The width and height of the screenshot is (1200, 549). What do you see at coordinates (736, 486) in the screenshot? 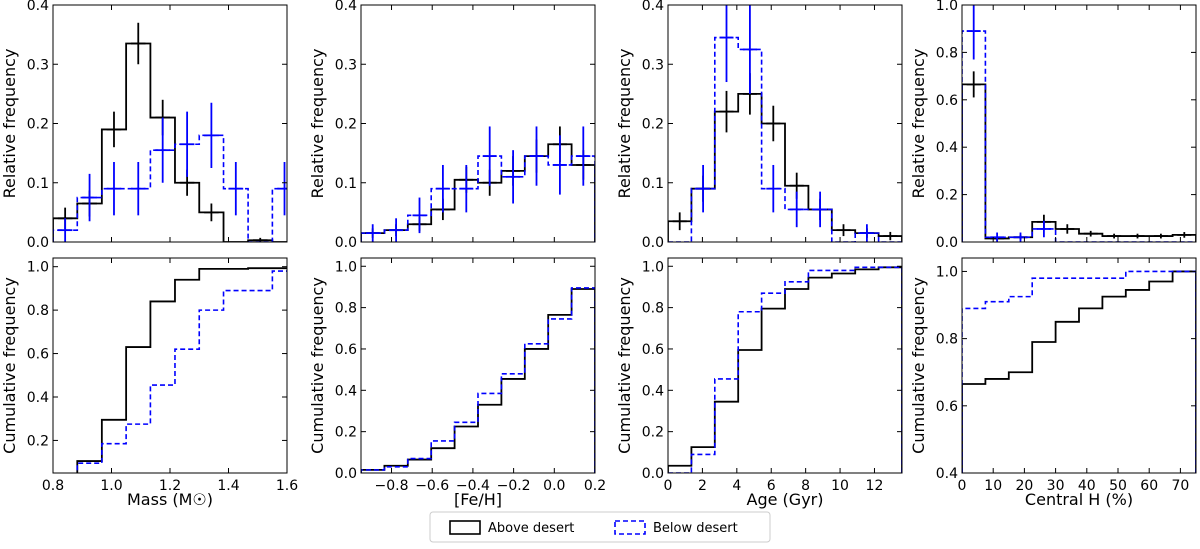
I see `x-tick-label: 4` at bounding box center [736, 486].